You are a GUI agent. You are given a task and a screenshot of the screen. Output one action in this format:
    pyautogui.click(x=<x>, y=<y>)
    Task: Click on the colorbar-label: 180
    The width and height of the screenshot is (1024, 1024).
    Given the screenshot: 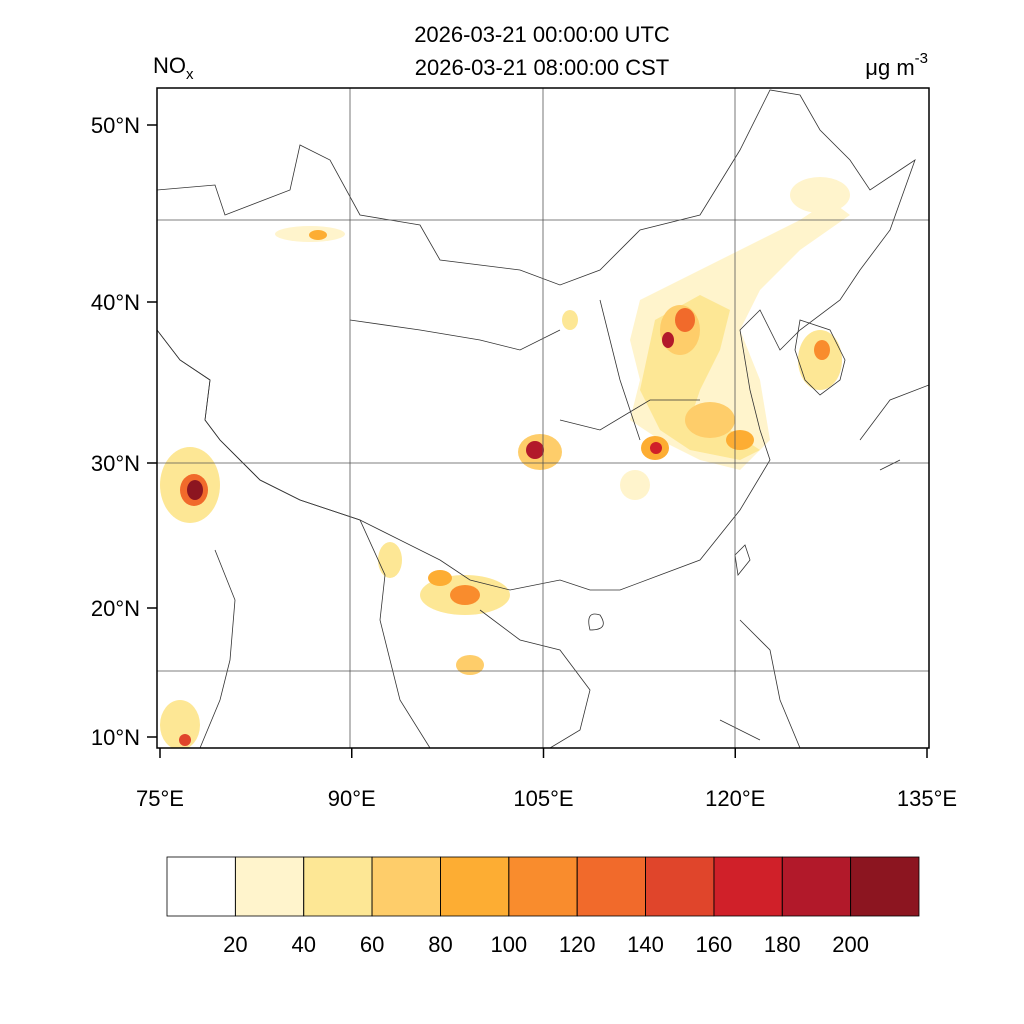 What is the action you would take?
    pyautogui.click(x=782, y=944)
    